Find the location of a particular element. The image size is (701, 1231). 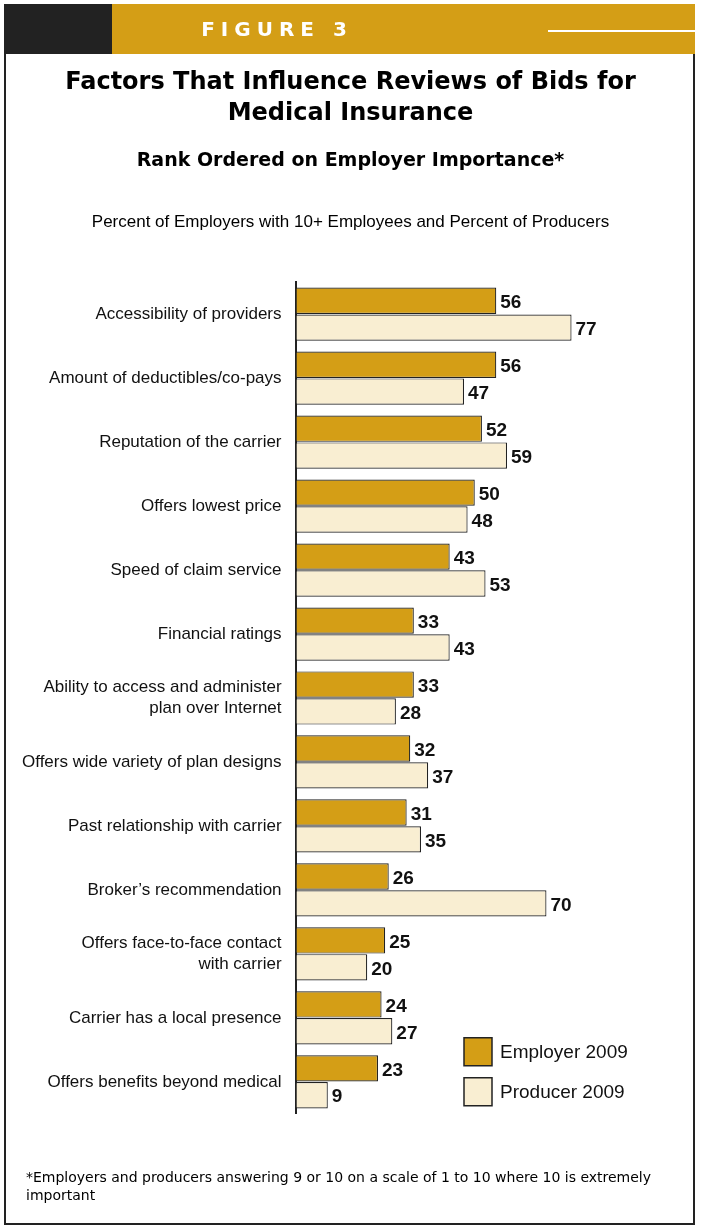

data-label: 53 is located at coordinates (500, 584).